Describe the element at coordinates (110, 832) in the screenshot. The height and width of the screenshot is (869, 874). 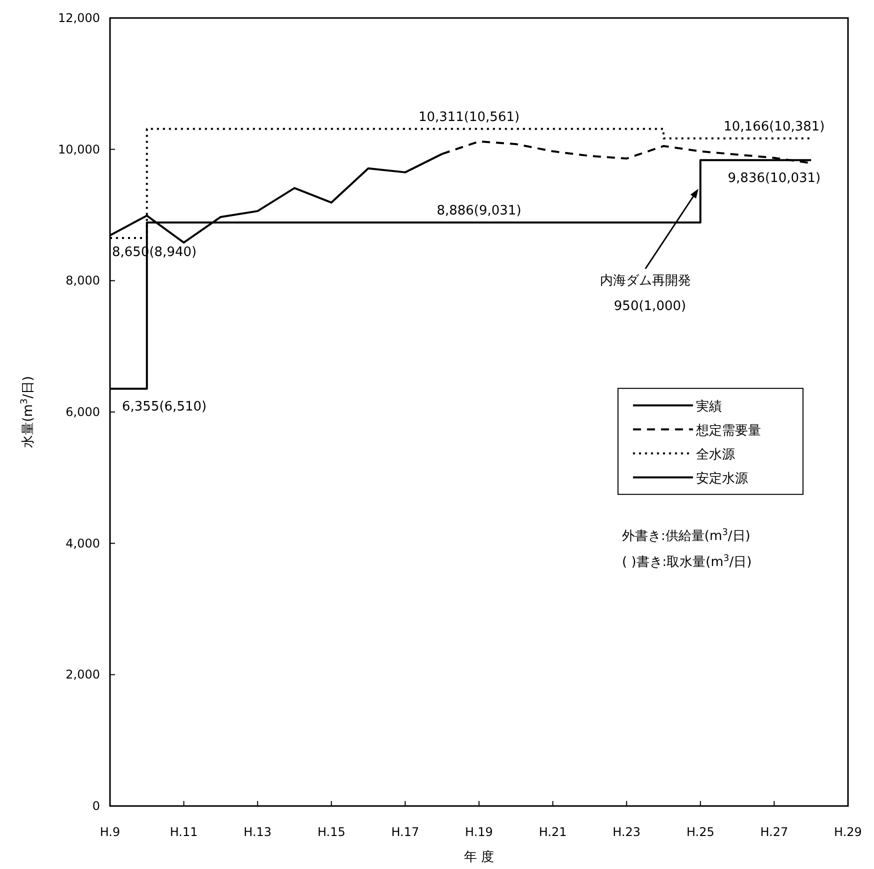
I see `x-tick-label: H.9` at that location.